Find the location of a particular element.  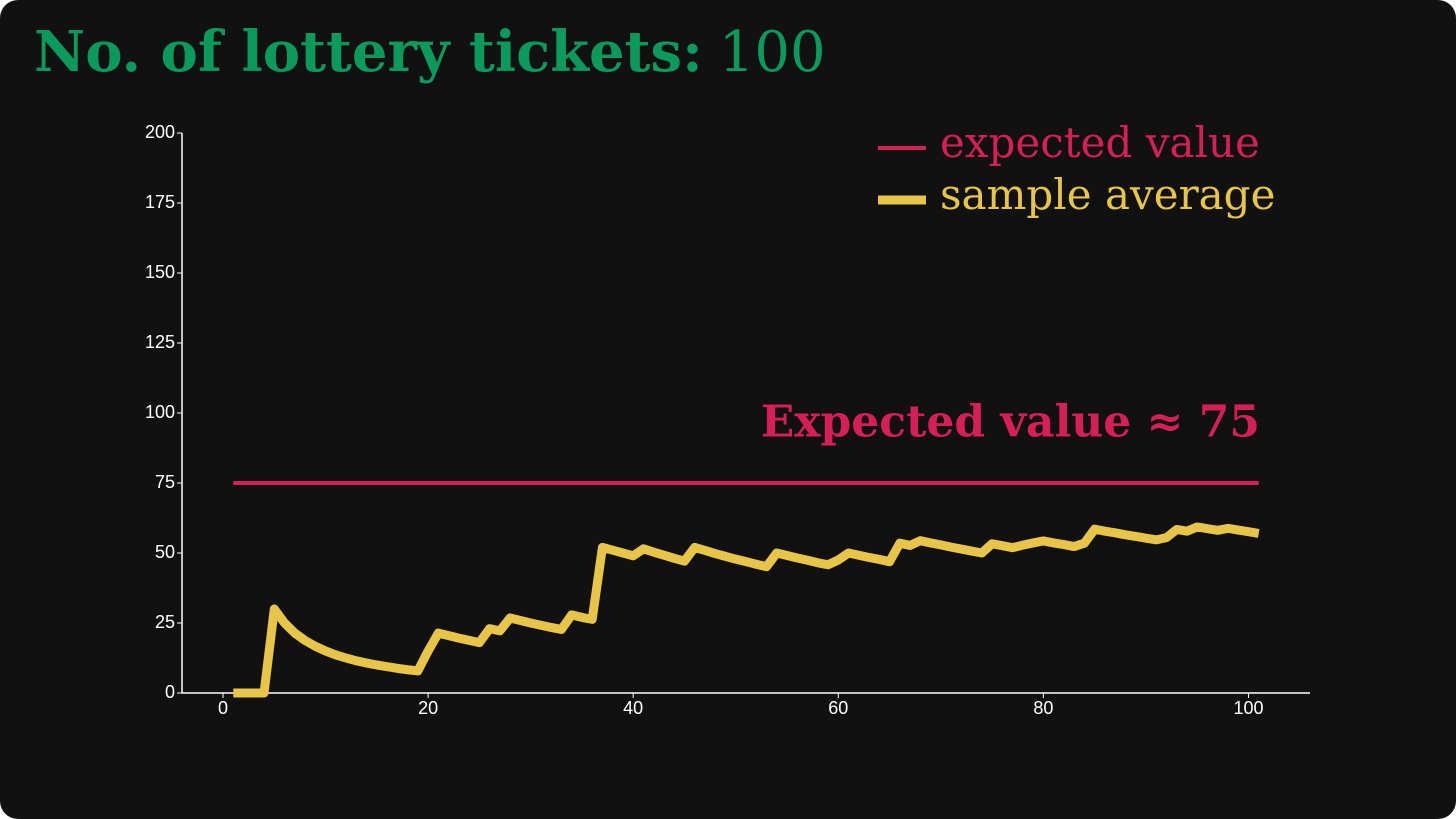

chart-title: No. of lottery tickets: 100 is located at coordinates (430, 52).